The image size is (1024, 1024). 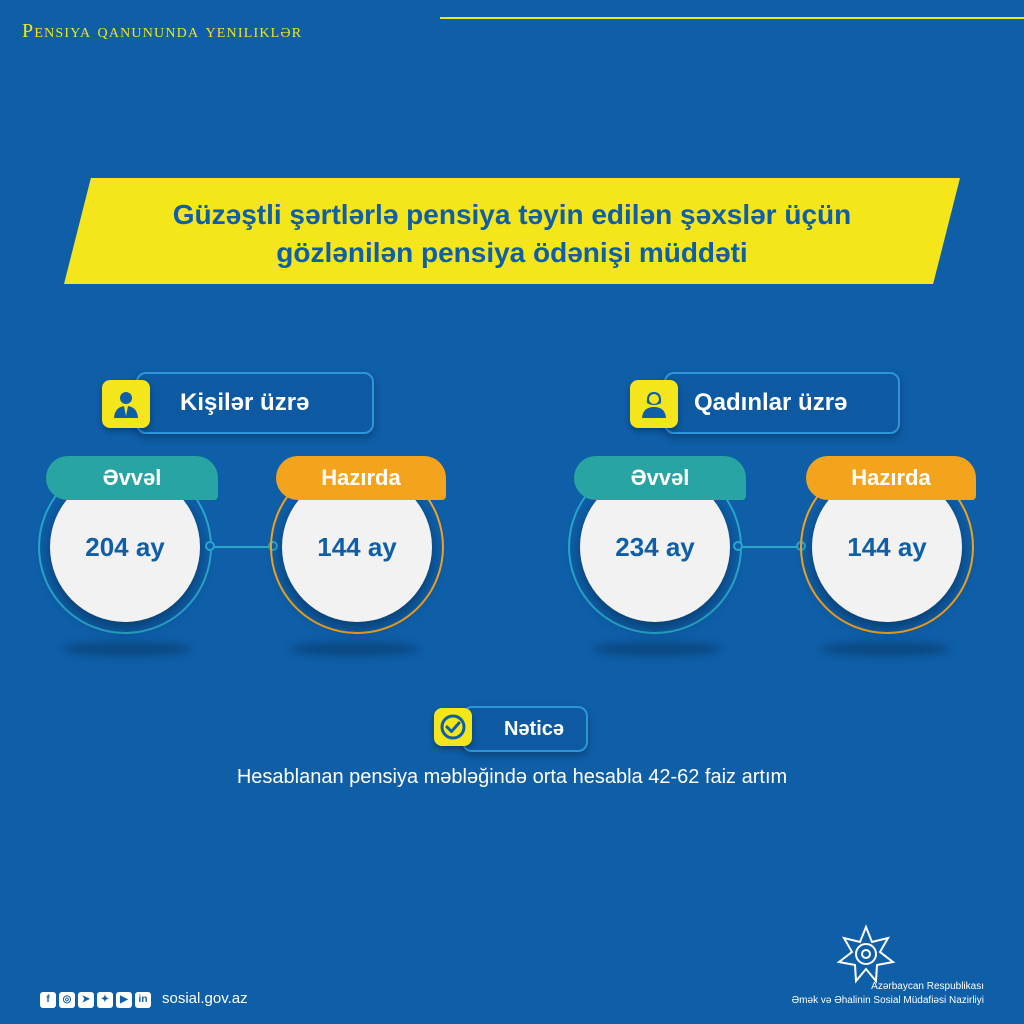 I want to click on banner-title-line2: gözlənilən pensiya ödənişi müddəti, so click(x=512, y=252).